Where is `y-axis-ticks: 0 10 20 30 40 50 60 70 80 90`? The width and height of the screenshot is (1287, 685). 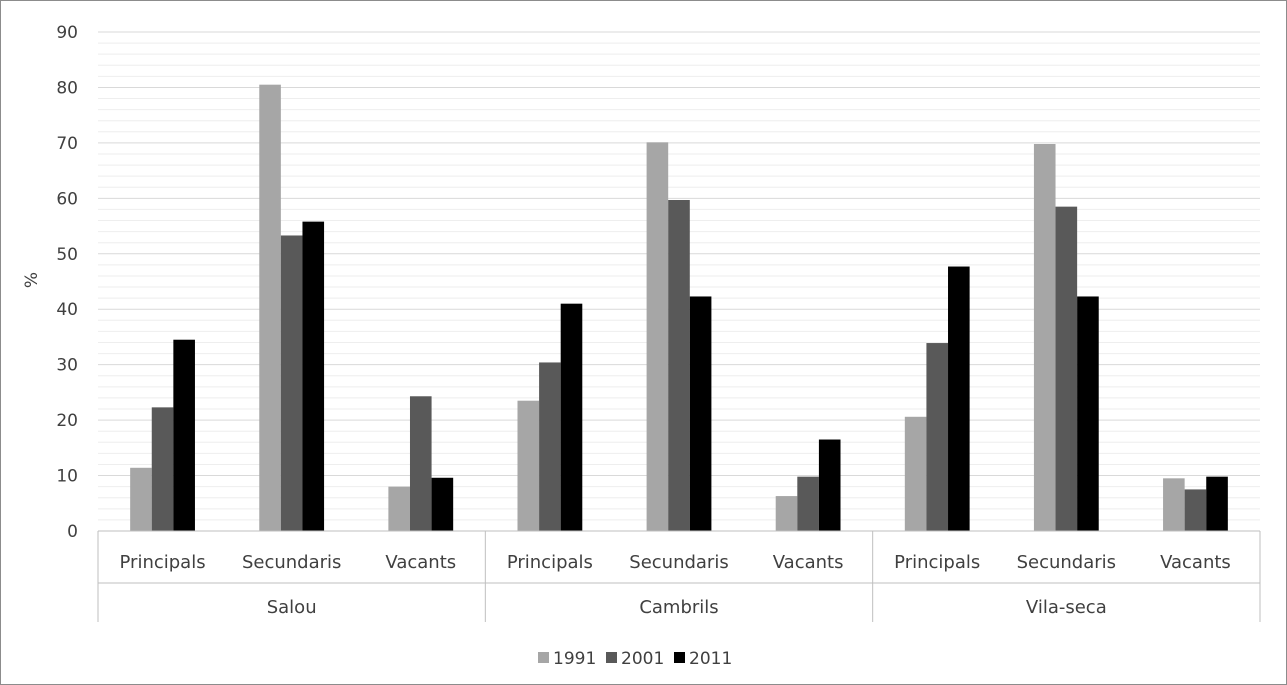 y-axis-ticks: 0 10 20 30 40 50 60 70 80 90 is located at coordinates (67, 282).